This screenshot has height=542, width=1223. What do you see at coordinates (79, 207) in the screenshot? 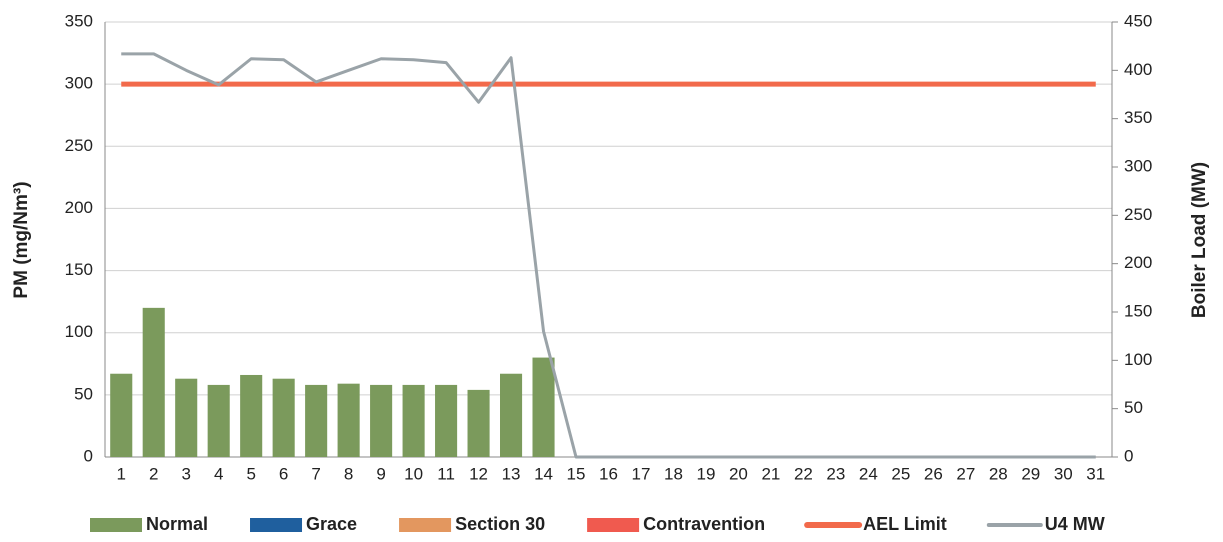
I see `y-tick-label: 200` at bounding box center [79, 207].